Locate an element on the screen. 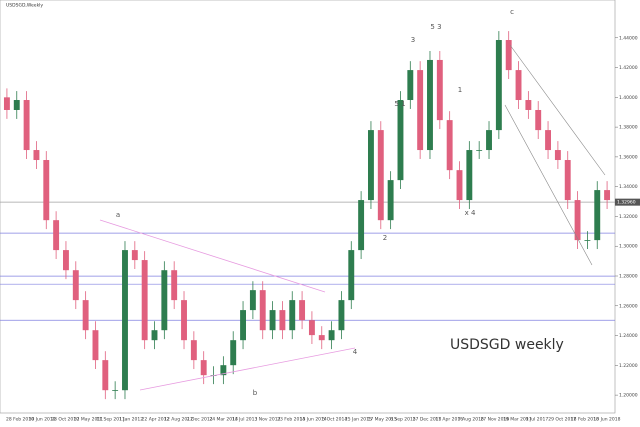 The height and width of the screenshot is (427, 640). wave-label: a is located at coordinates (118, 215).